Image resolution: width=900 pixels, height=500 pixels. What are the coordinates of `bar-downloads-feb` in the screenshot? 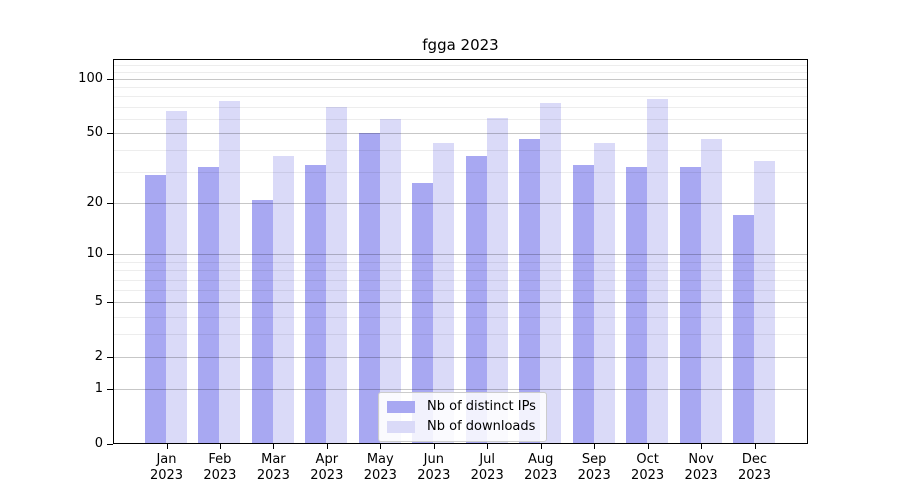 It's located at (230, 272).